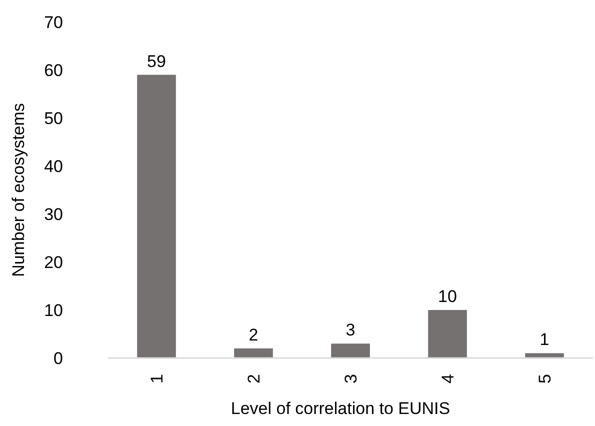  What do you see at coordinates (53, 310) in the screenshot?
I see `y-tick-label: 10` at bounding box center [53, 310].